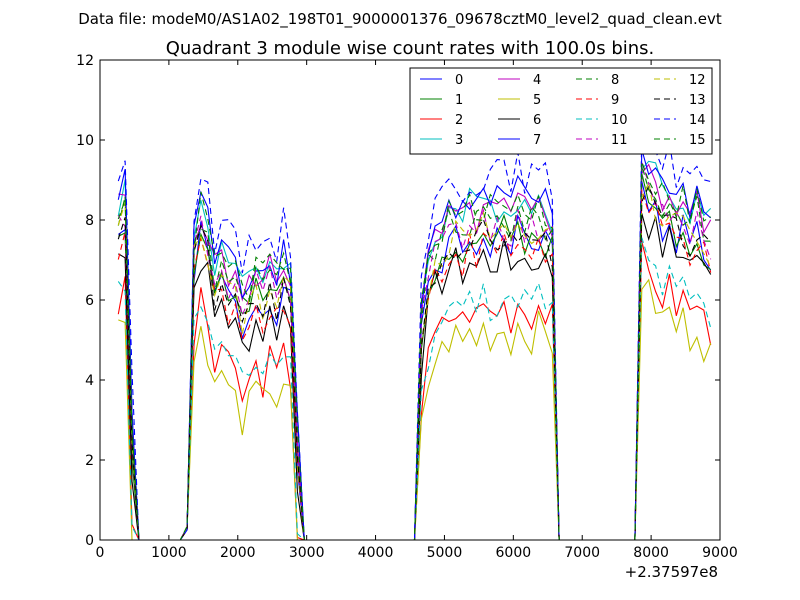 Image resolution: width=800 pixels, height=600 pixels. Describe the element at coordinates (89, 541) in the screenshot. I see `y-tick-label: 0` at that location.